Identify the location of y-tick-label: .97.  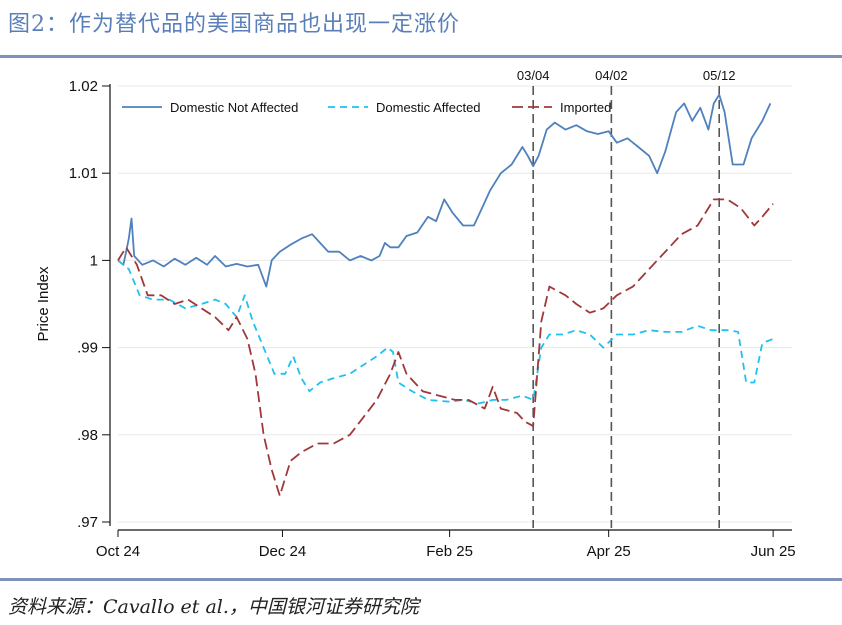
(87, 522).